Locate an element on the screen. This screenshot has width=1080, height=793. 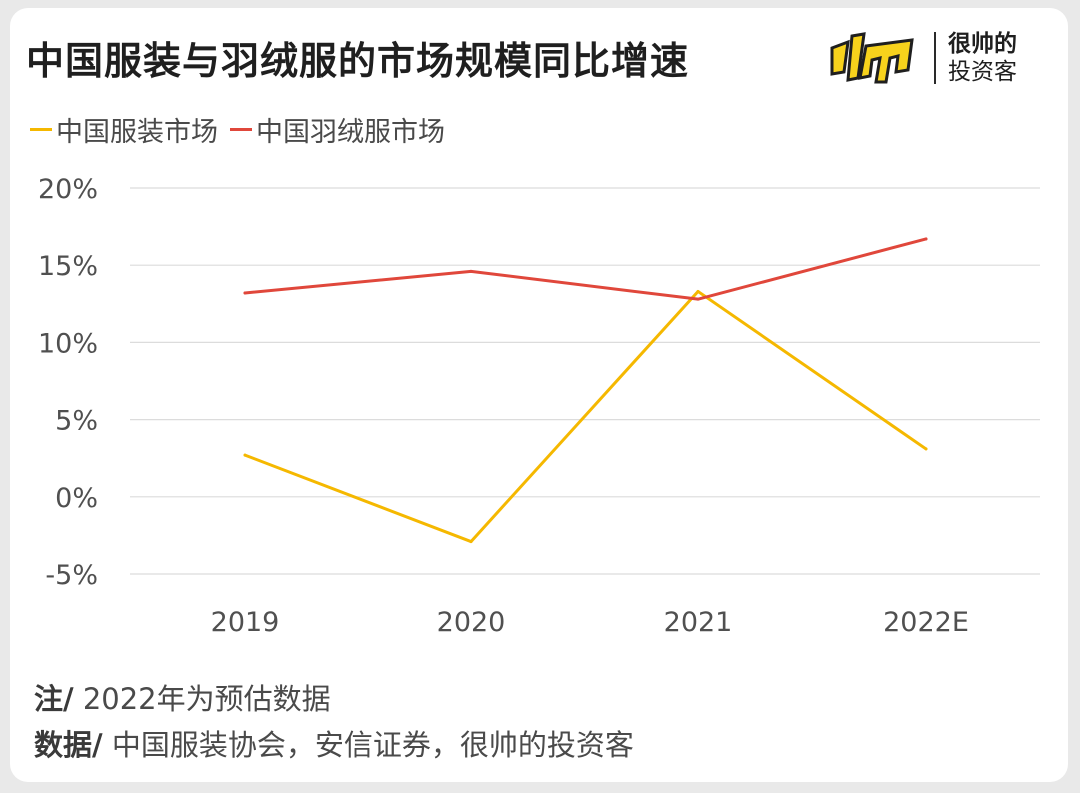
chart-legend: 中国服装市场 中国羽绒服市场 is located at coordinates (243, 129).